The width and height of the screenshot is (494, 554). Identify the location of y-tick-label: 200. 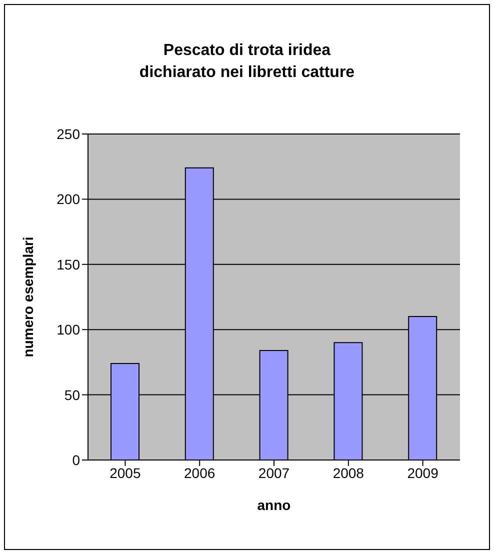
(68, 199).